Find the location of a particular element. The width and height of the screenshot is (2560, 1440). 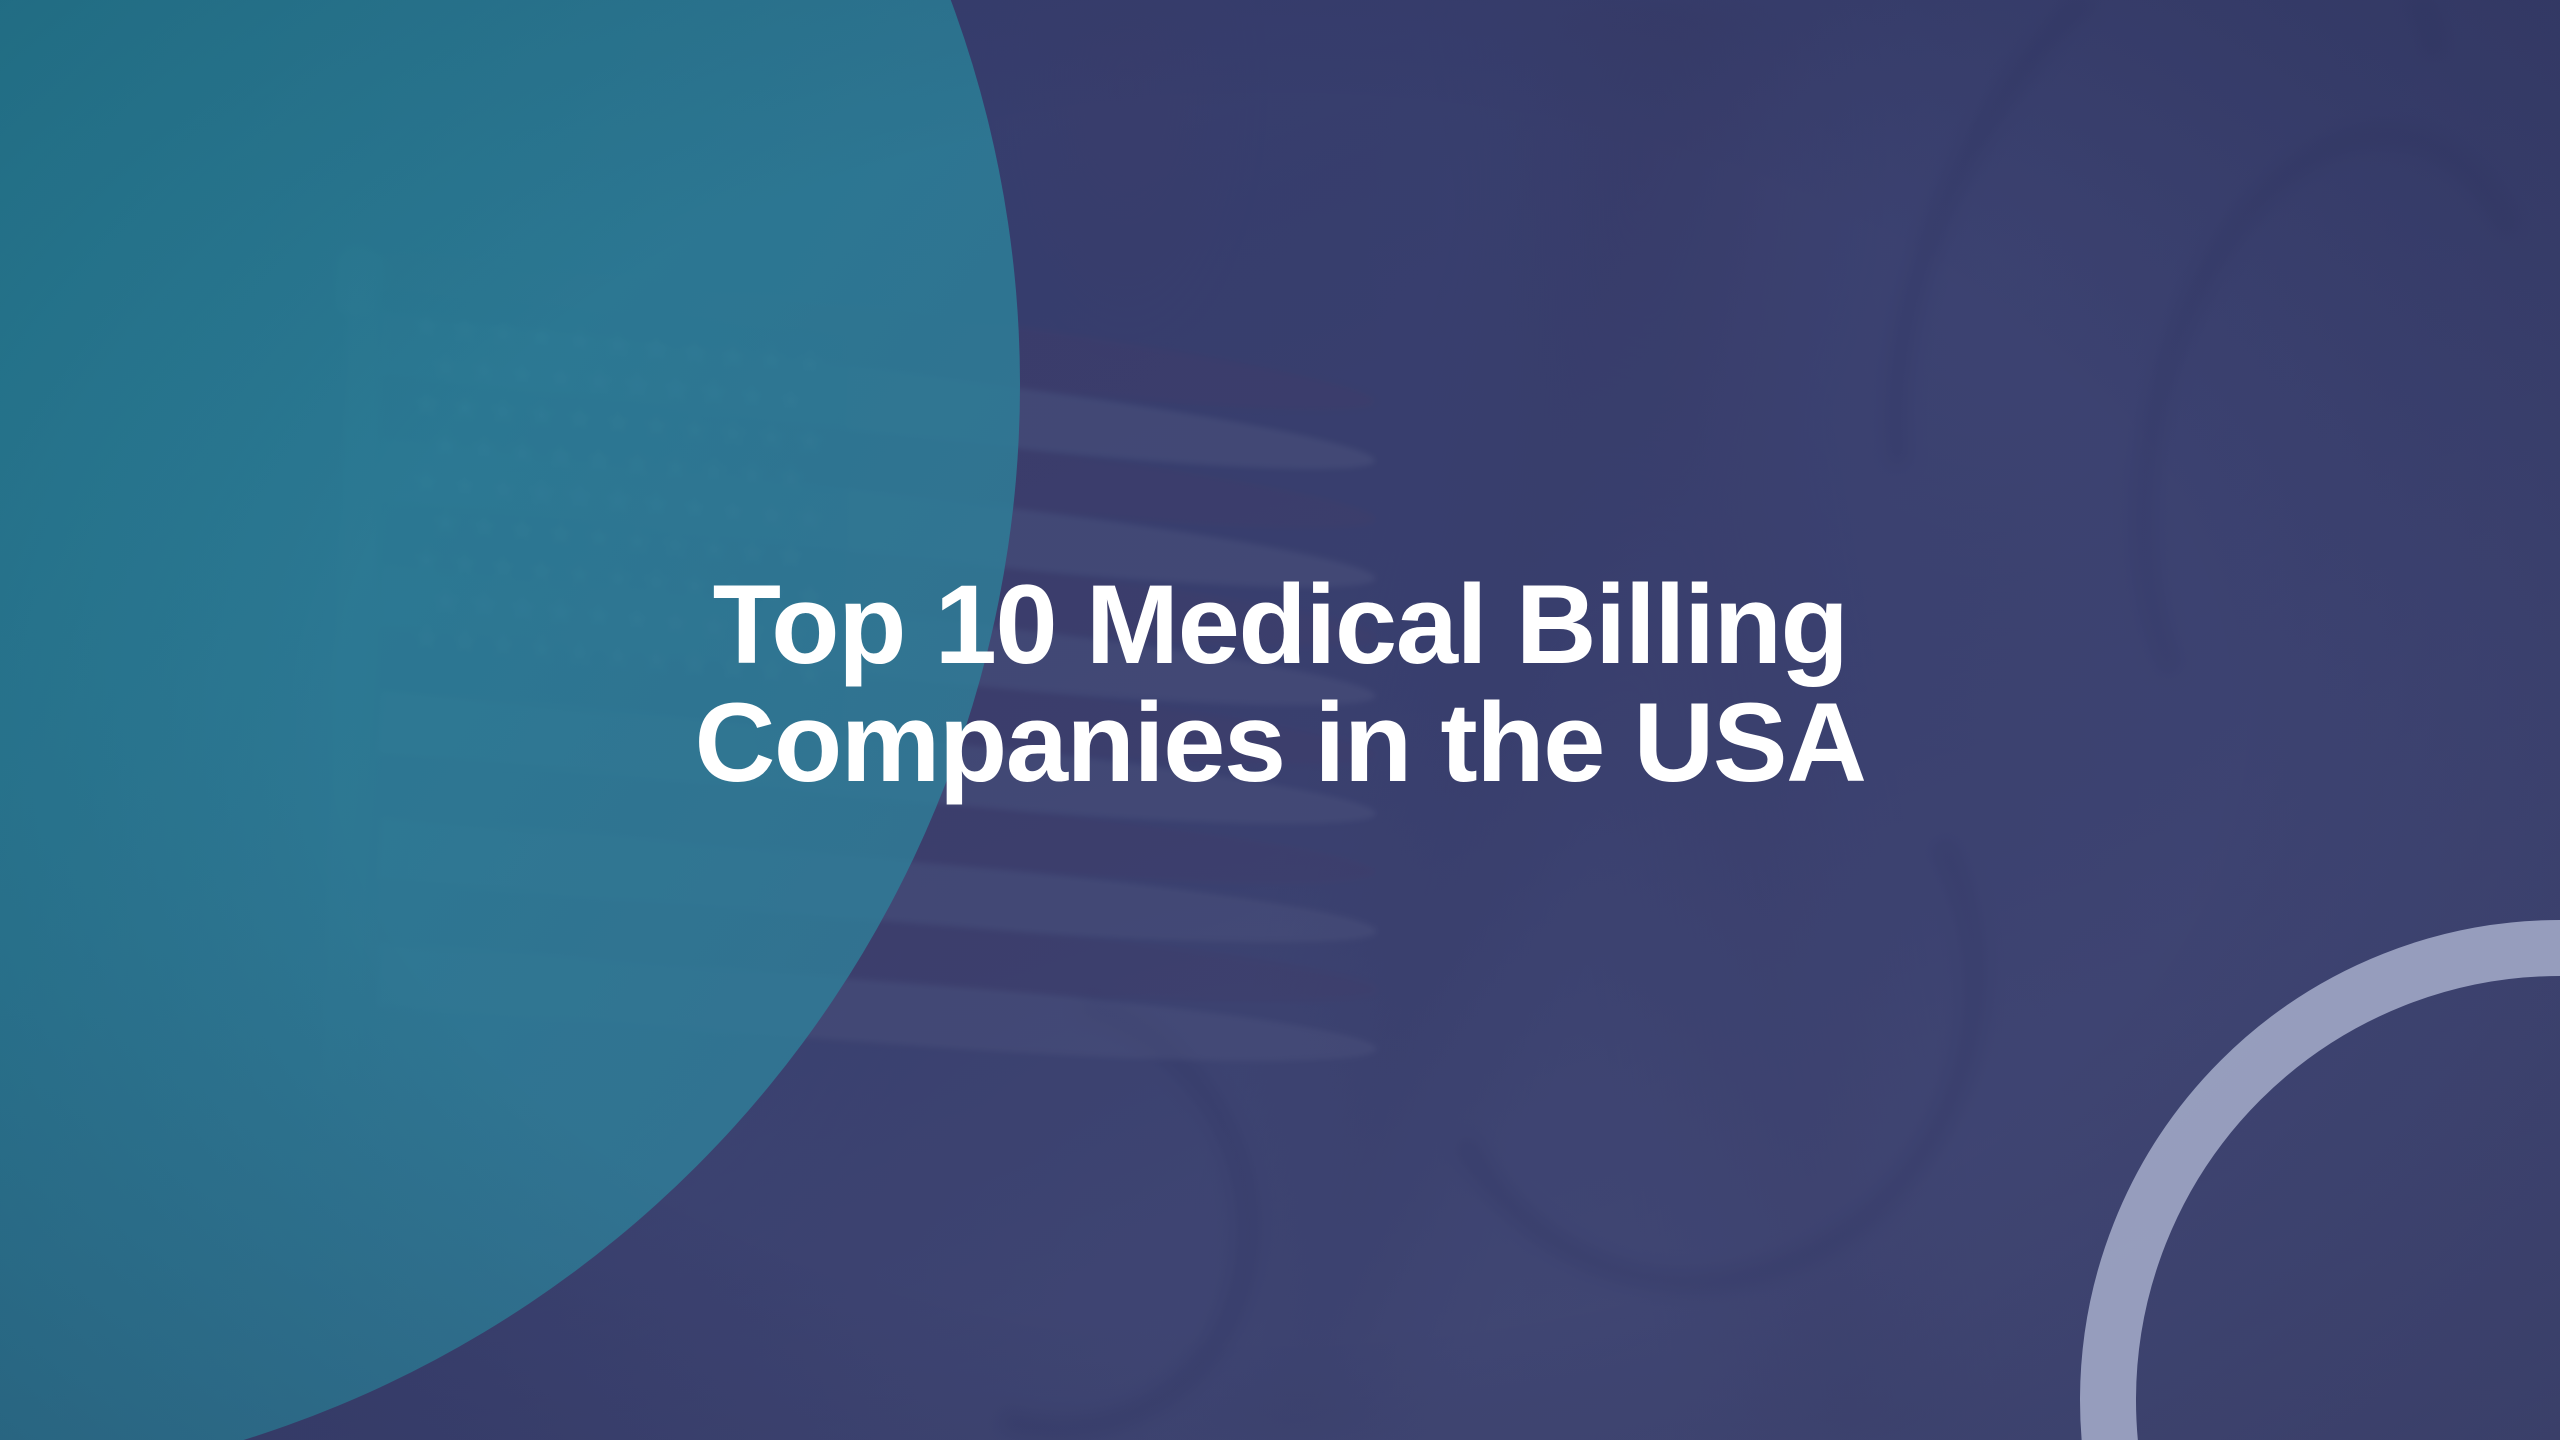

banner-title-line-2: Companies in the USA is located at coordinates (1280, 742).